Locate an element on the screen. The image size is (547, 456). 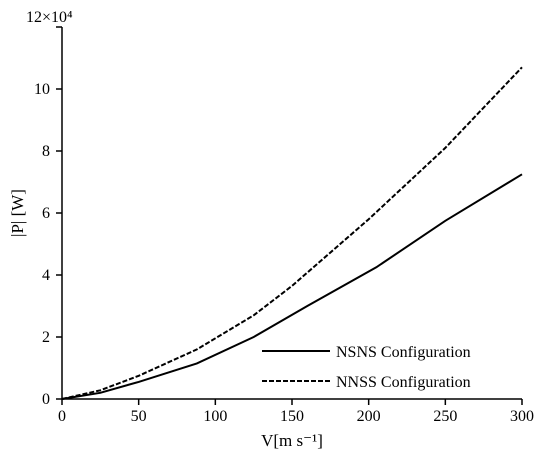
x-tick-label: 200 is located at coordinates (369, 416).